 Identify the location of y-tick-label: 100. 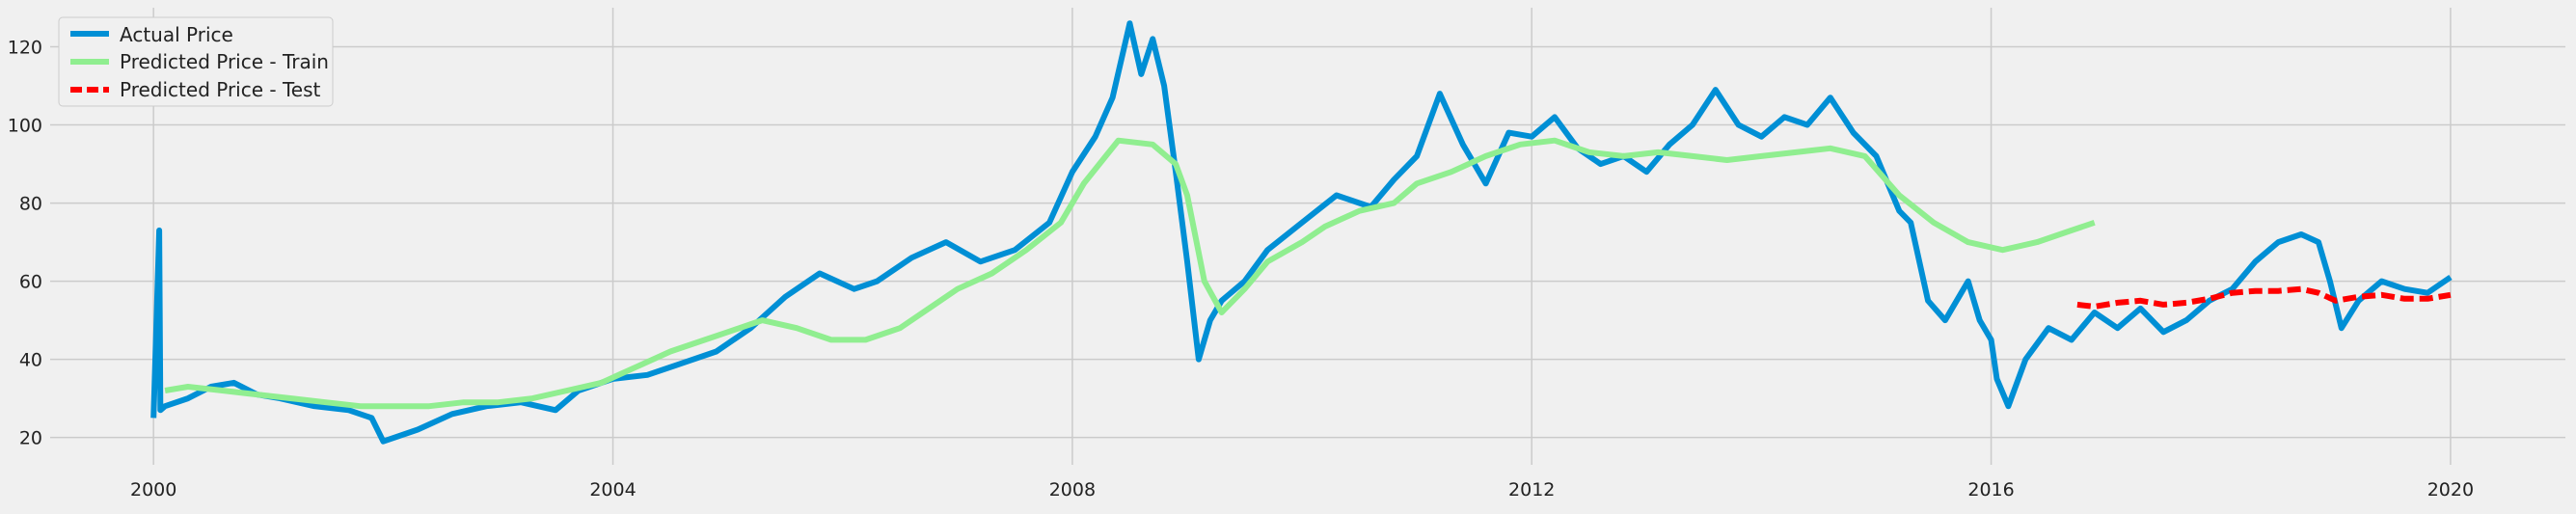
(25, 127).